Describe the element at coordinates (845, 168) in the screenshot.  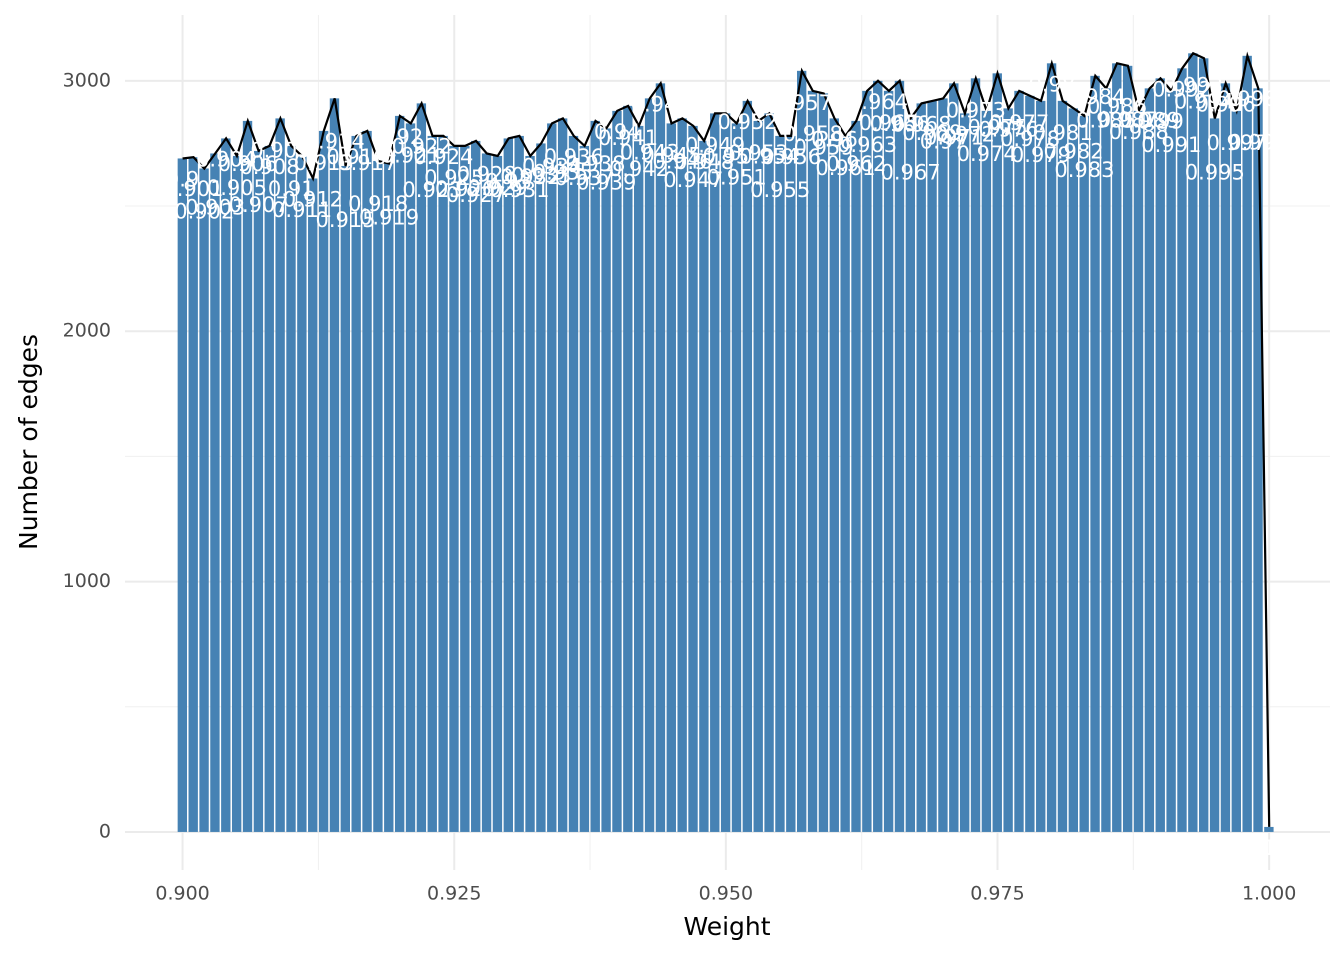
I see `bar-label: 0.961` at that location.